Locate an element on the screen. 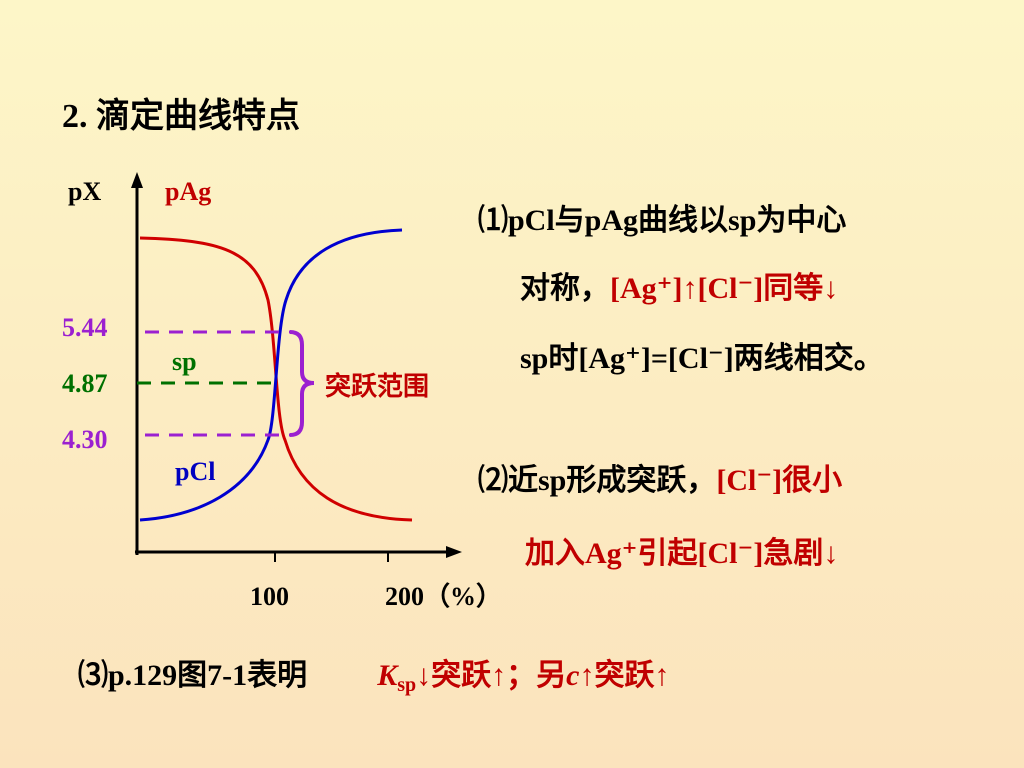 The image size is (1024, 768). point-line: 加入Ag⁺引起[Cl⁻]急剧↓ is located at coordinates (681, 550).